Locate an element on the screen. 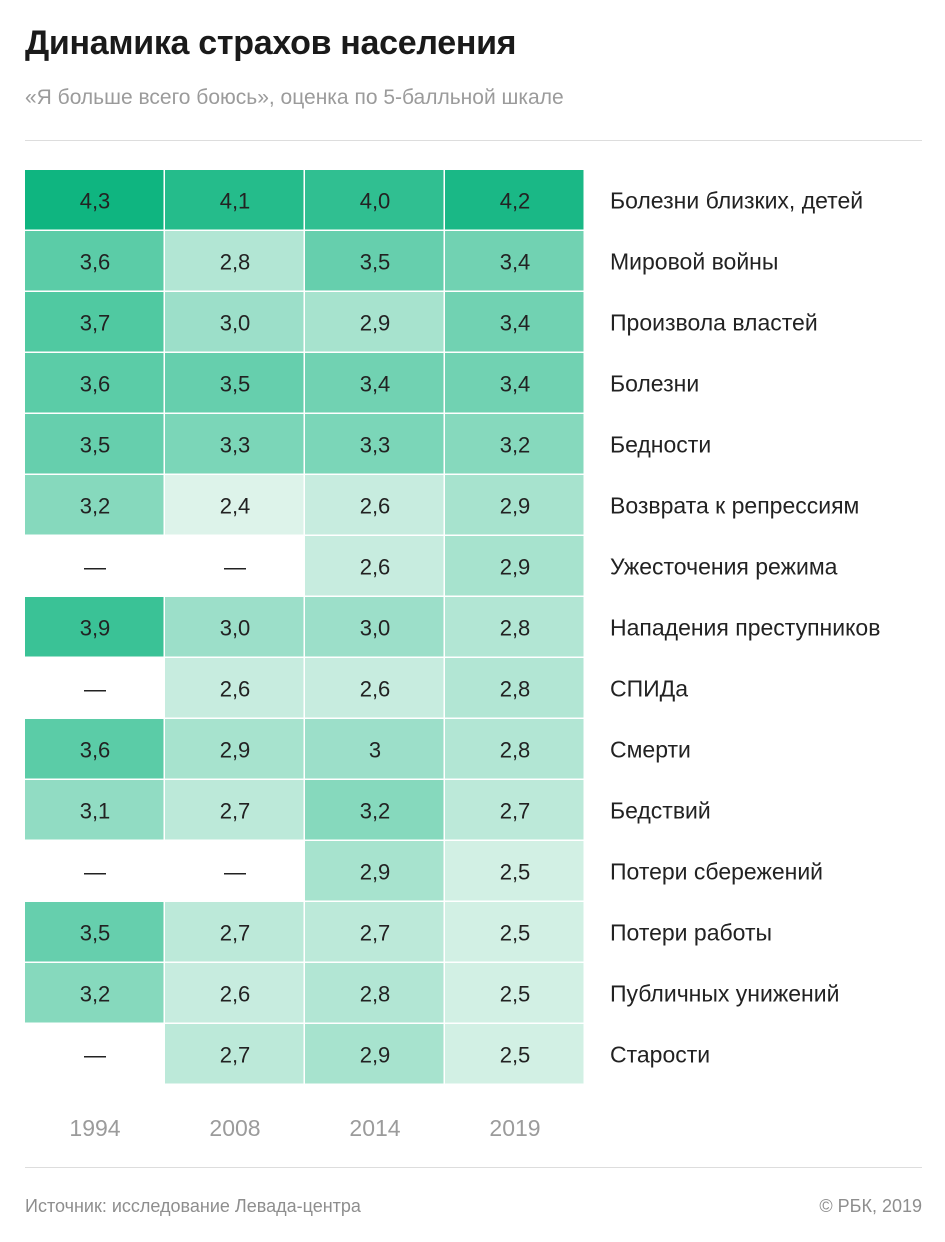 Image resolution: width=945 pixels, height=1242 pixels. row-label: Болезни близких, детей is located at coordinates (736, 201).